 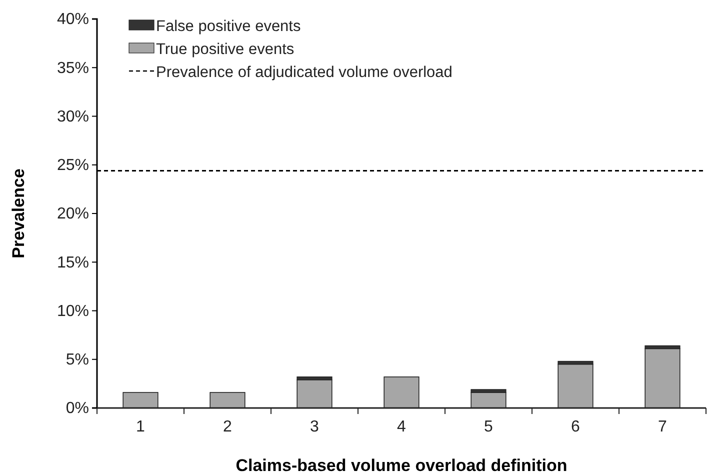 What do you see at coordinates (72, 117) in the screenshot?
I see `y-tick-label: 30%` at bounding box center [72, 117].